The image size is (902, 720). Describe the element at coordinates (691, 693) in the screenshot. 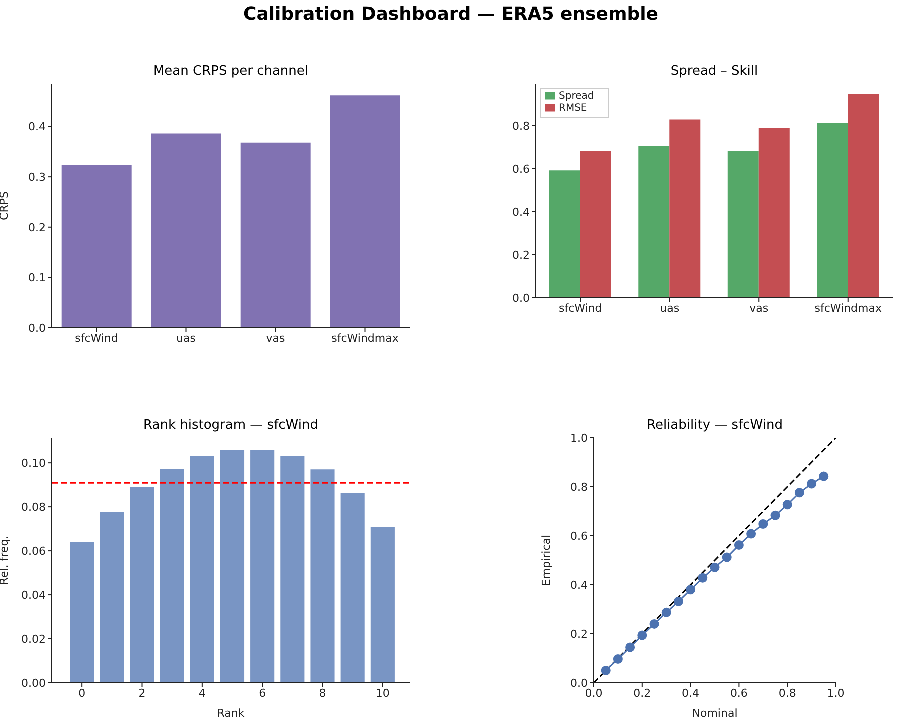

I see `x-tick-label: 0.4` at that location.